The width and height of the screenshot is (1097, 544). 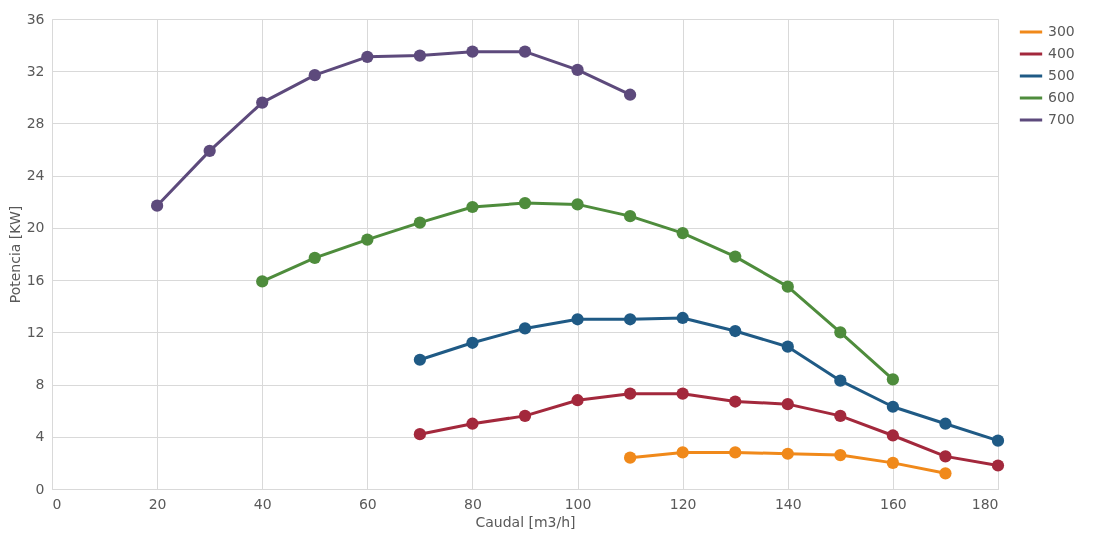 I want to click on y-tick-label: 8, so click(x=40, y=384).